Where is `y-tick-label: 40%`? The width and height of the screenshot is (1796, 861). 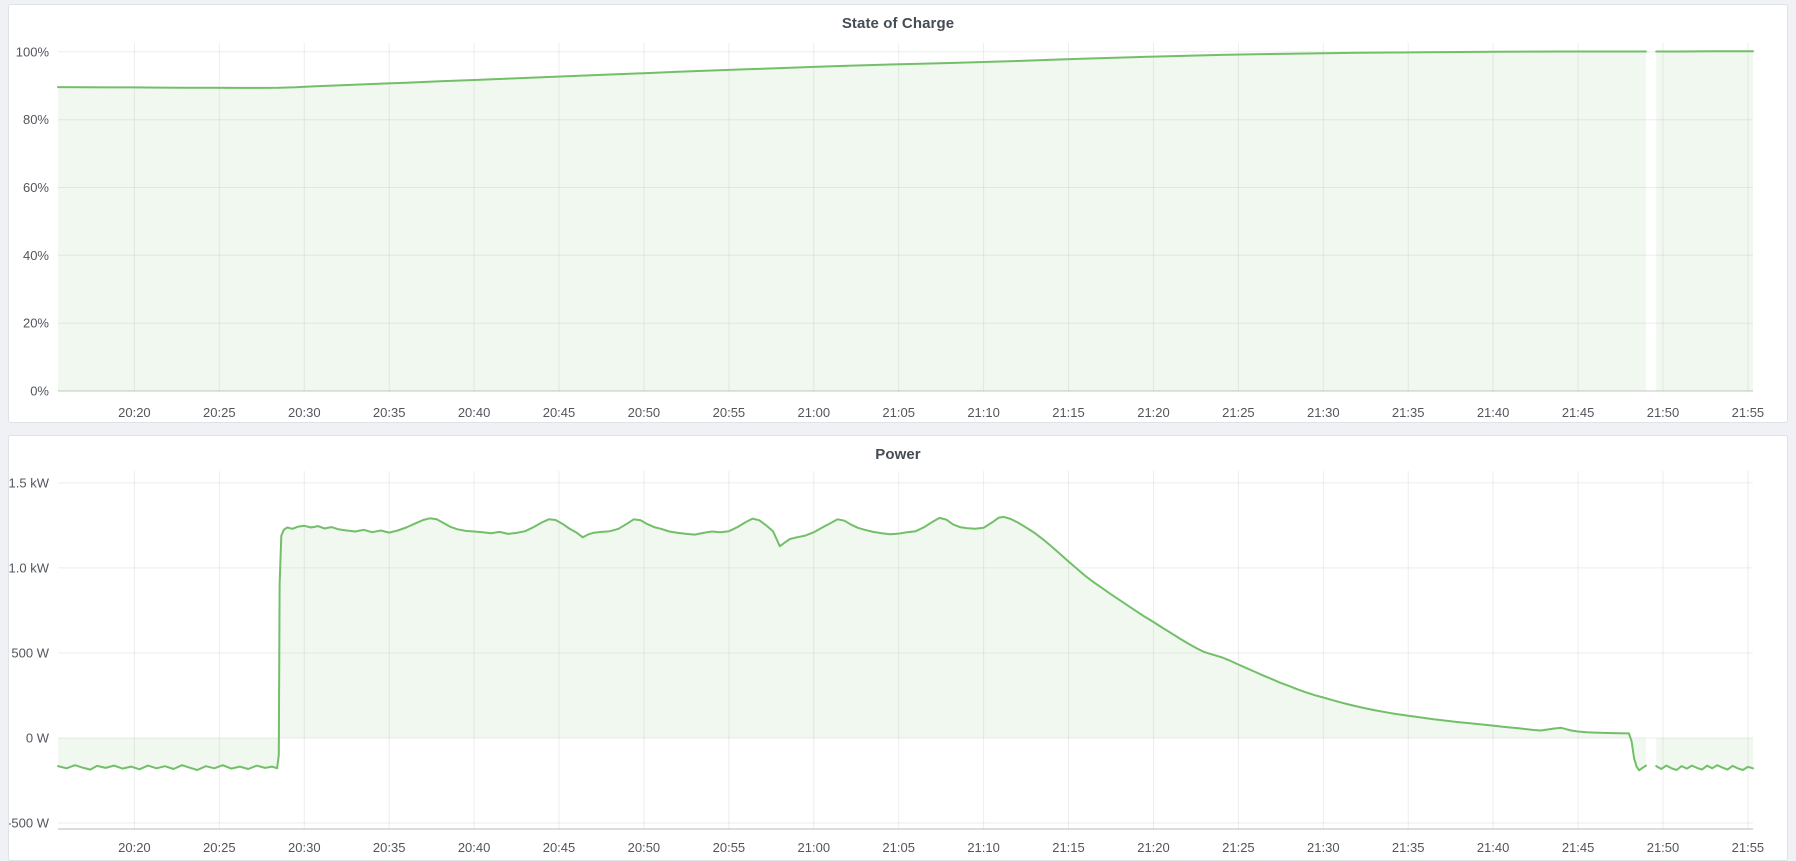 y-tick-label: 40% is located at coordinates (36, 255).